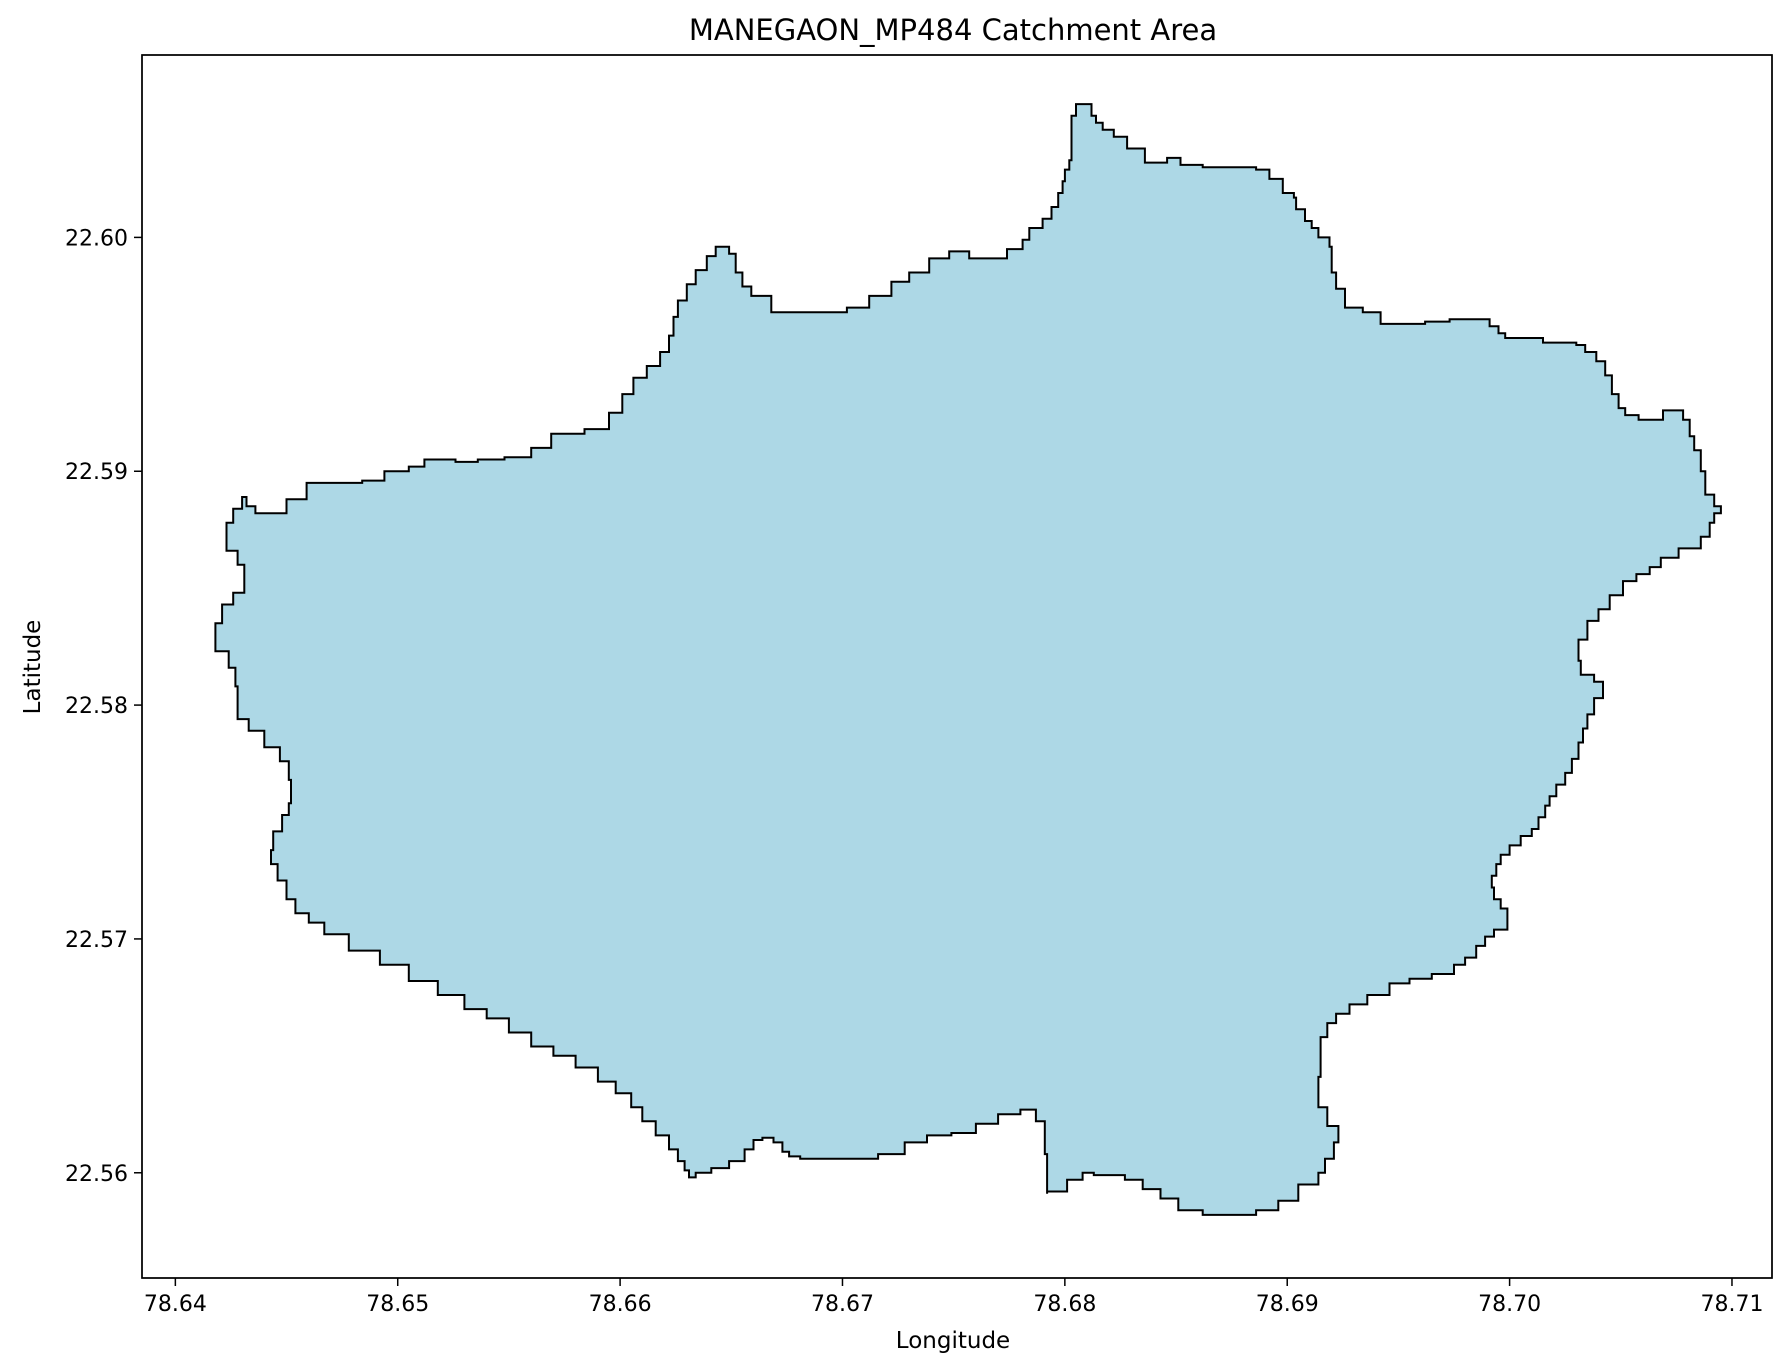  I want to click on x-tick-label: 78.71, so click(1731, 1304).